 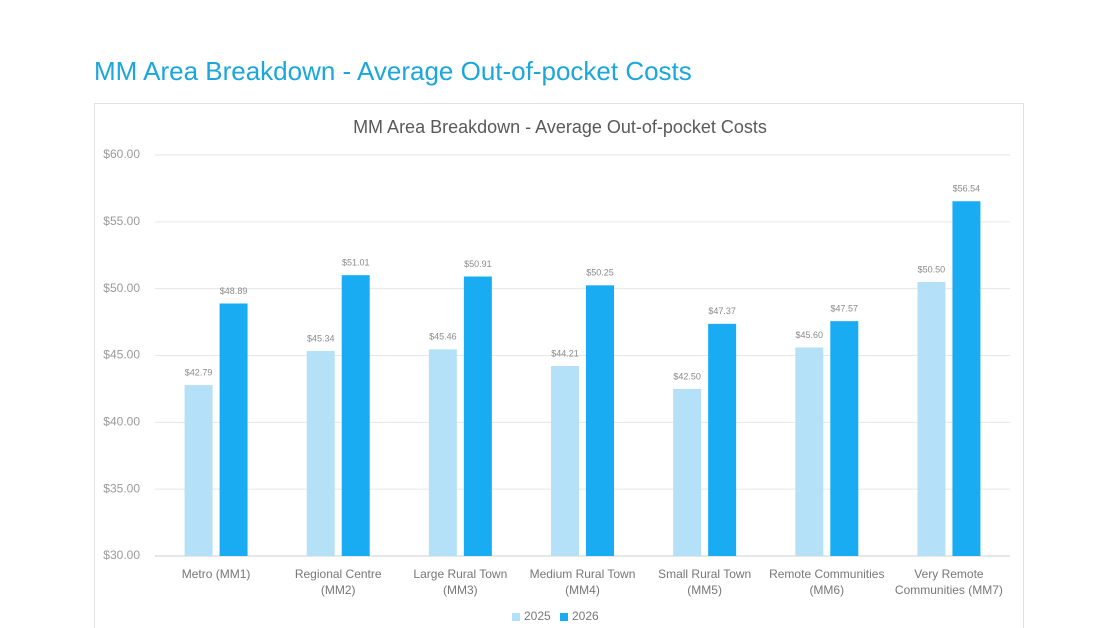 What do you see at coordinates (443, 337) in the screenshot?
I see `value-label: $45.46` at bounding box center [443, 337].